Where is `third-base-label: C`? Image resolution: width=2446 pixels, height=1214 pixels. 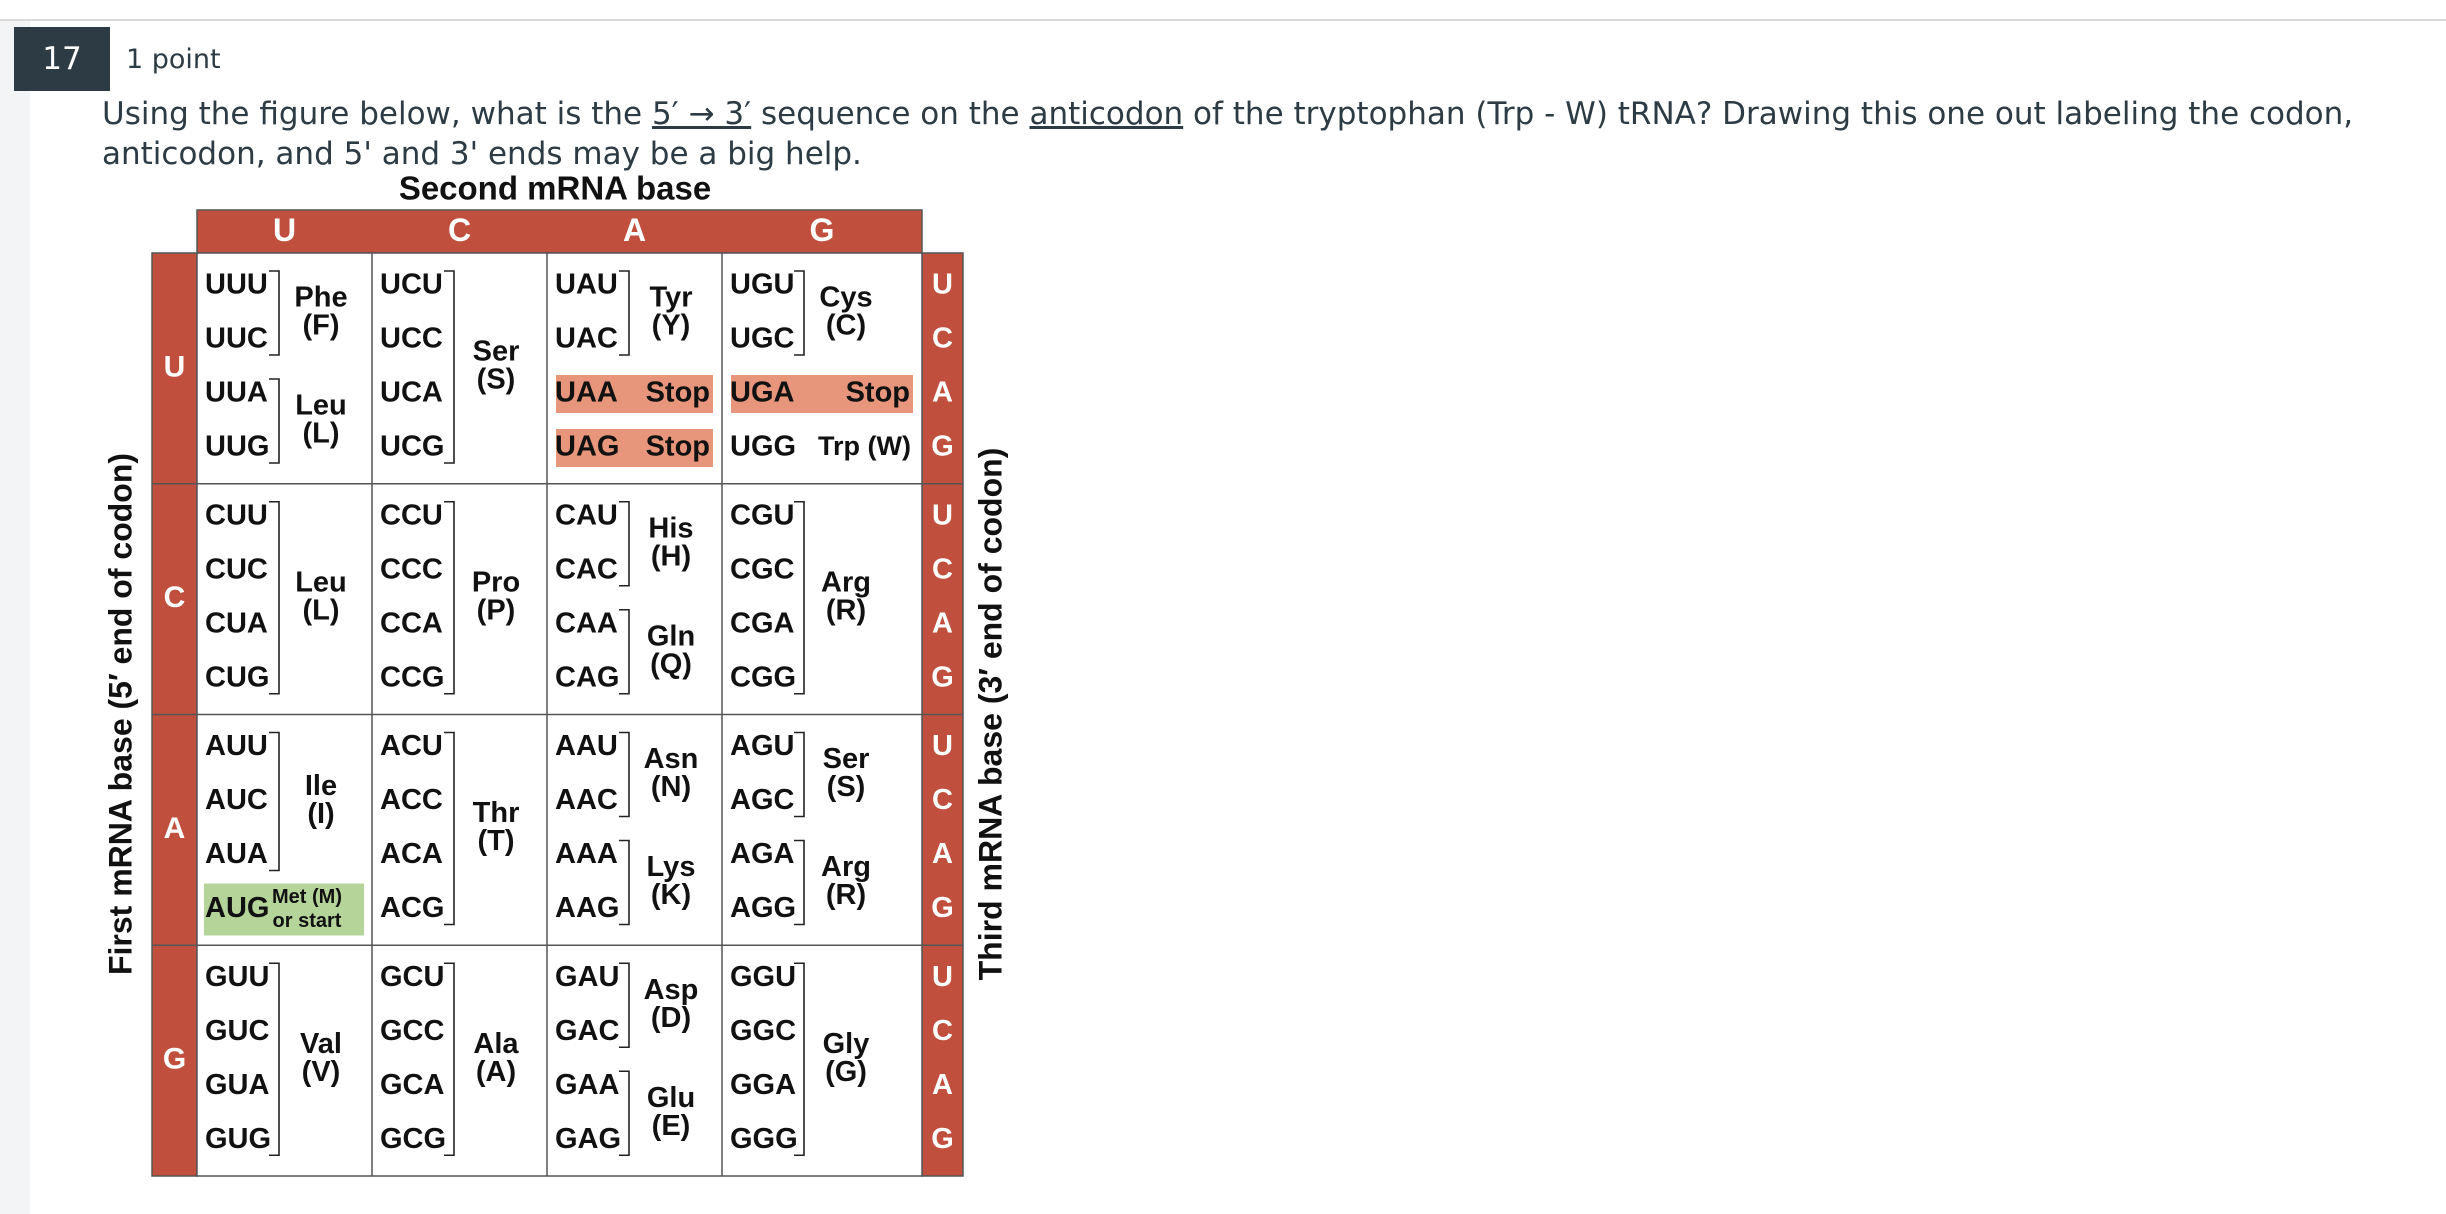 third-base-label: C is located at coordinates (942, 800).